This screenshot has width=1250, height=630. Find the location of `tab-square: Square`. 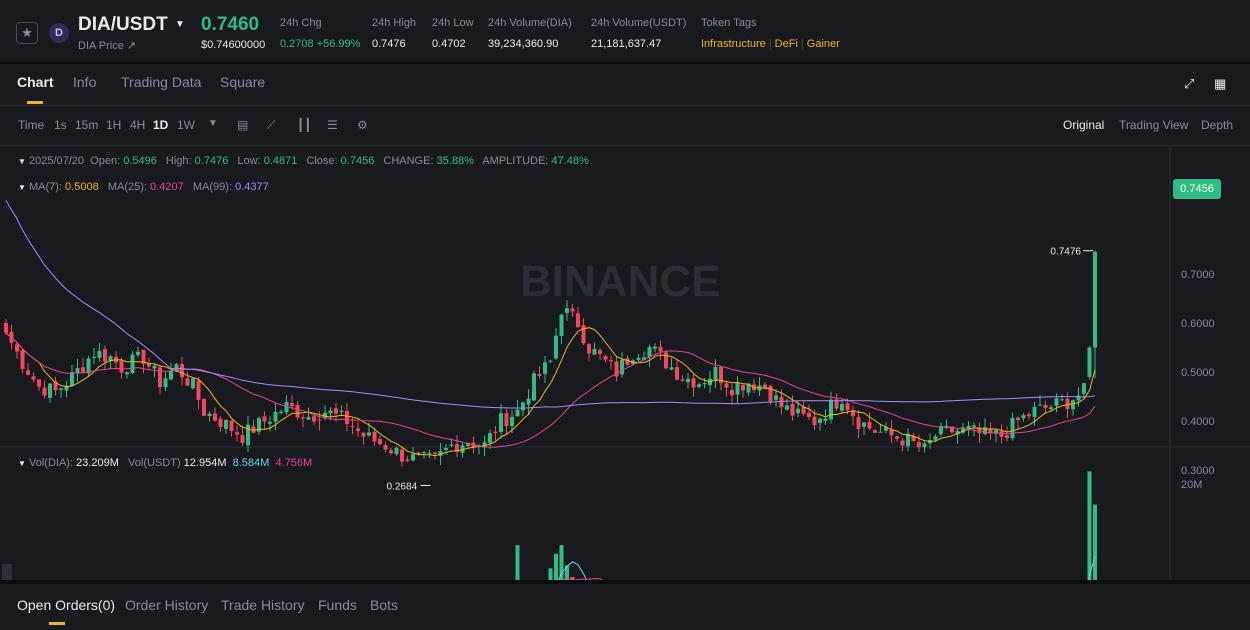

tab-square: Square is located at coordinates (243, 82).